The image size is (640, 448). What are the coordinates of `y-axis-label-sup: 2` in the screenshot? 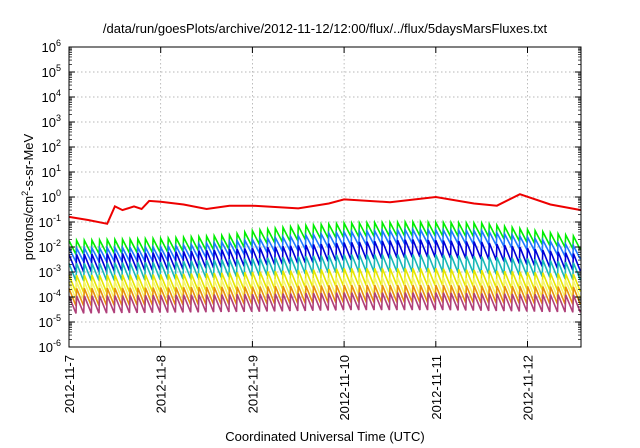 It's located at (25, 193).